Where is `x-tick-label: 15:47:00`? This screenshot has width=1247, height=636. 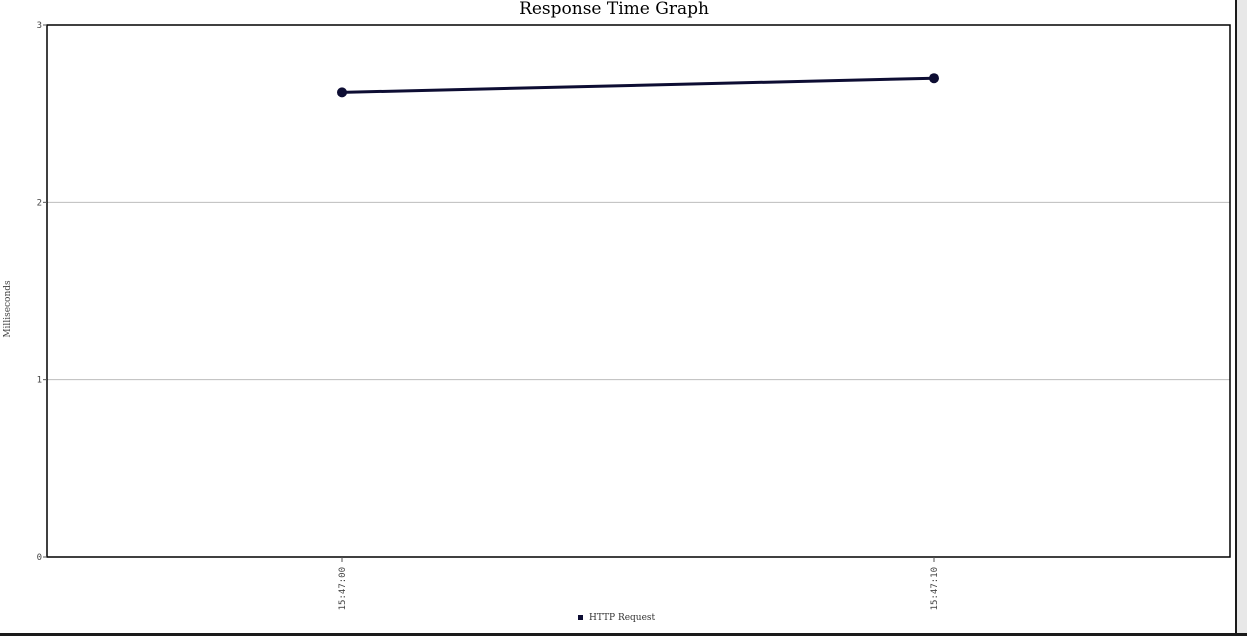 x-tick-label: 15:47:00 is located at coordinates (343, 588).